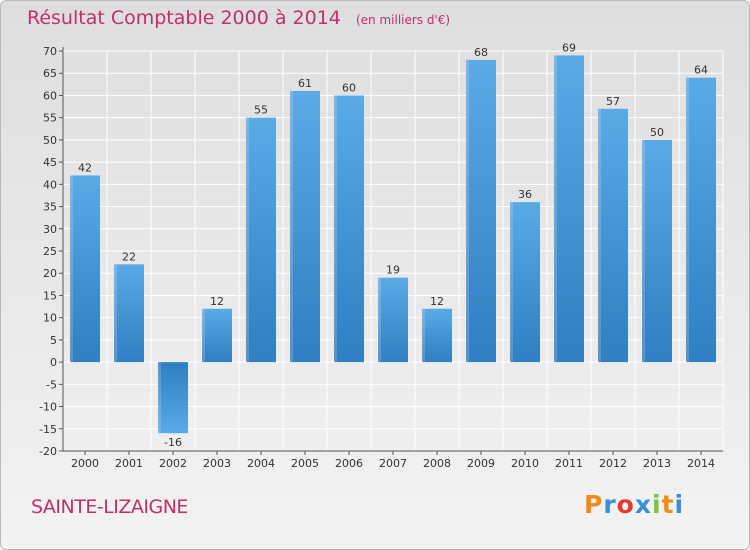  What do you see at coordinates (657, 132) in the screenshot?
I see `data-label: 50` at bounding box center [657, 132].